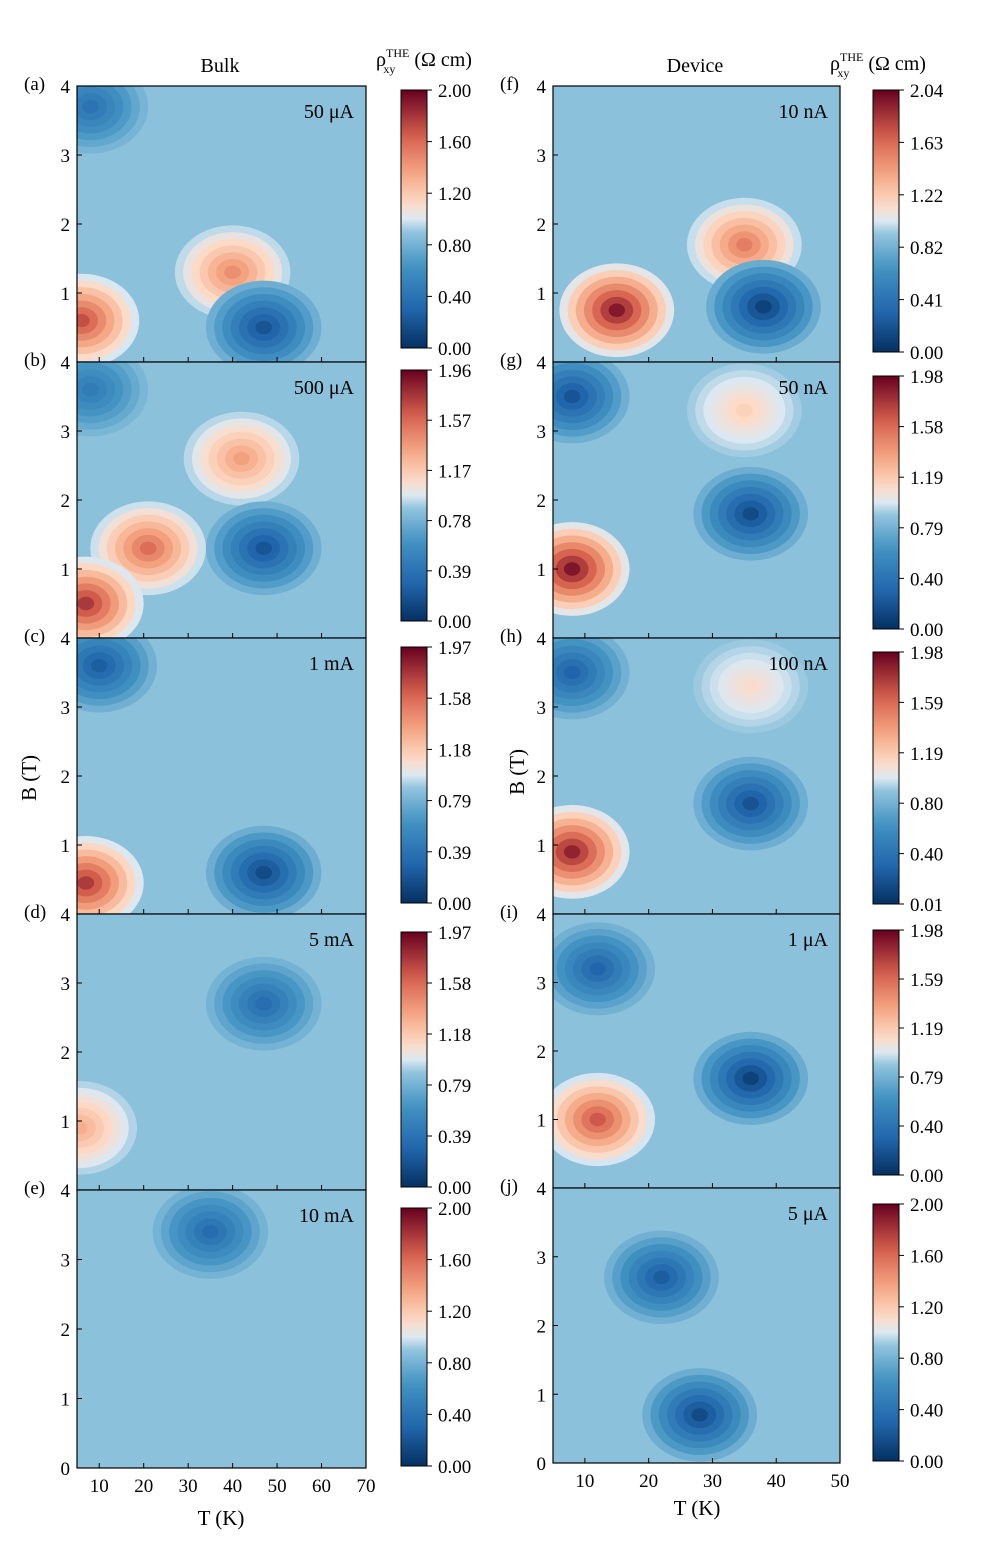 This screenshot has width=997, height=1543. I want to click on colorbar-tick-label: 0.80, so click(926, 1359).